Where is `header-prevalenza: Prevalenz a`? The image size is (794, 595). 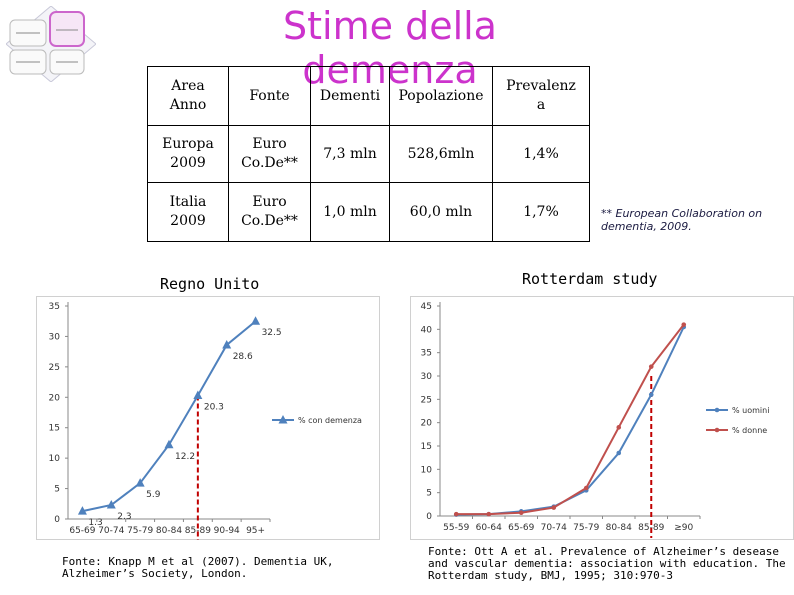 header-prevalenza: Prevalenz a is located at coordinates (541, 95).